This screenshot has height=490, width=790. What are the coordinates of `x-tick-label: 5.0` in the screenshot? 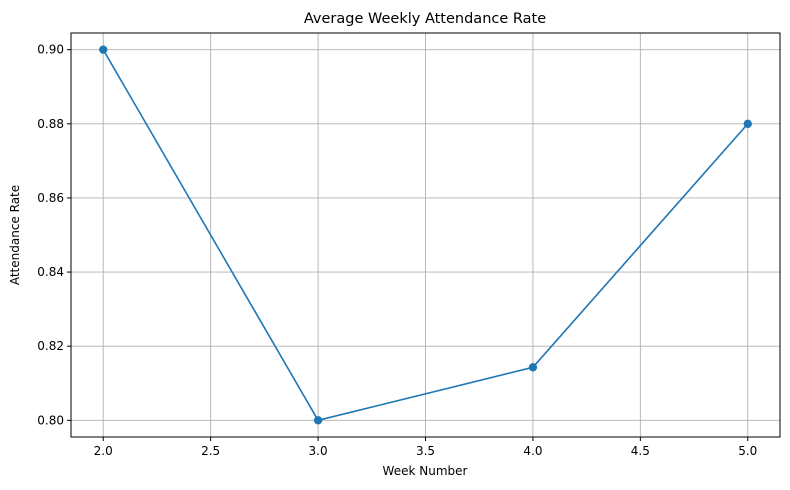 It's located at (747, 451).